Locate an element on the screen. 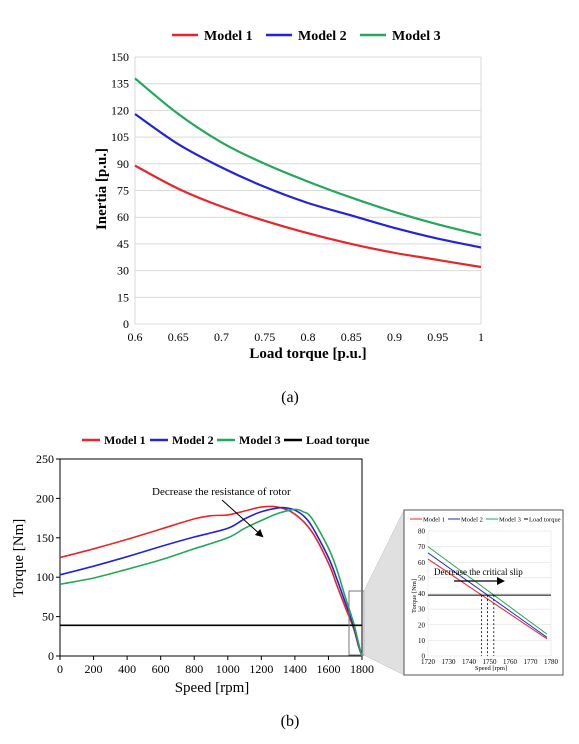 This screenshot has height=744, width=579. y-tick-label: 250 is located at coordinates (45, 459).